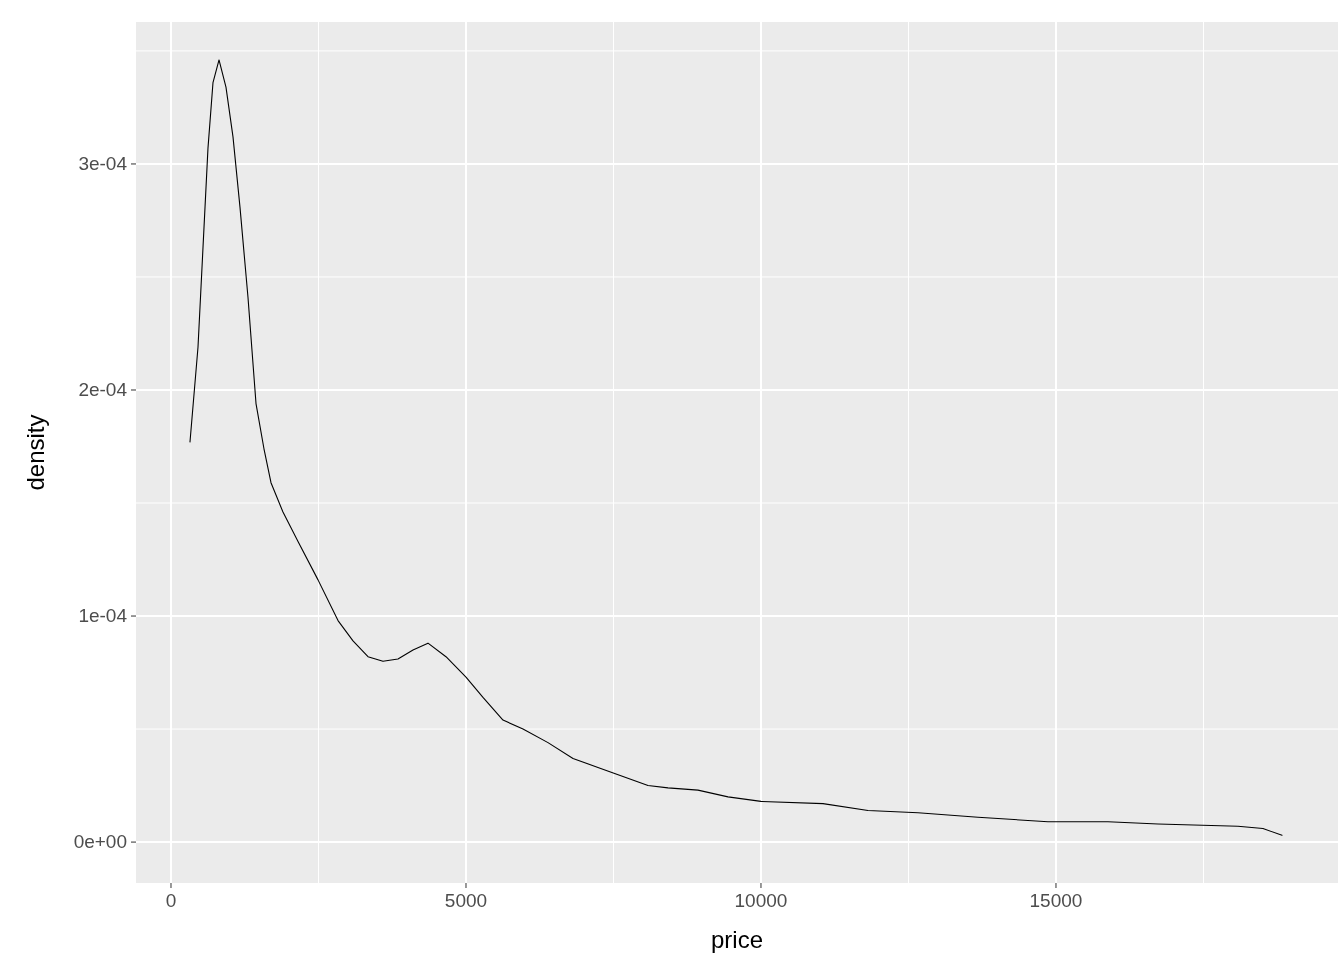 The image size is (1344, 960). I want to click on y-tick-label: 3e-04, so click(103, 163).